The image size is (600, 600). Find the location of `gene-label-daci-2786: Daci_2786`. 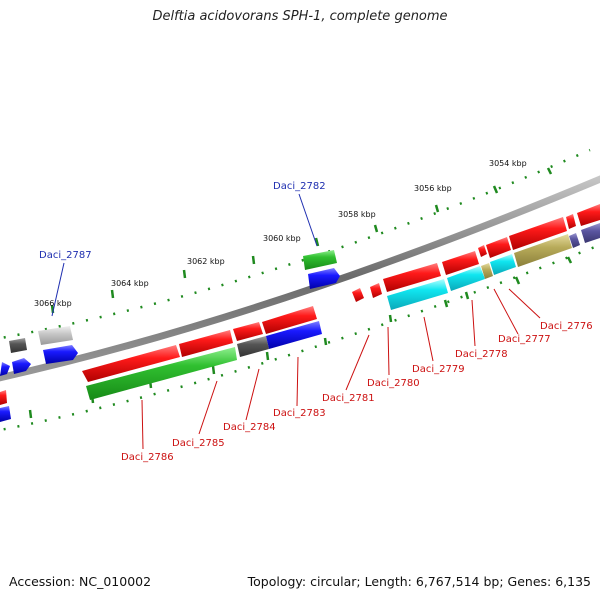

gene-label-daci-2786: Daci_2786 is located at coordinates (147, 457).